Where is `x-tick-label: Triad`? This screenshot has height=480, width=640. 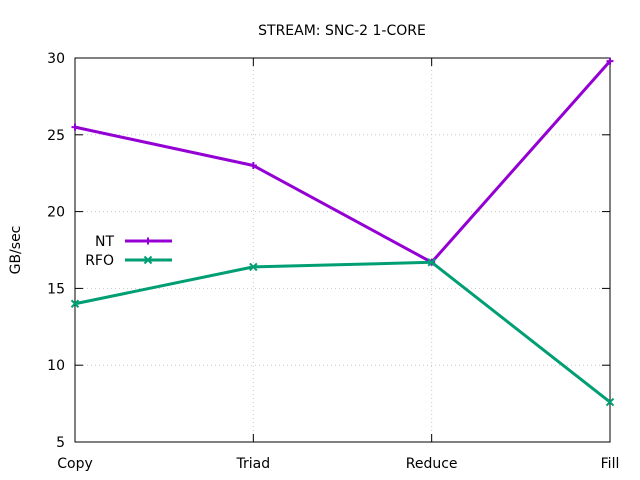
x-tick-label: Triad is located at coordinates (253, 464).